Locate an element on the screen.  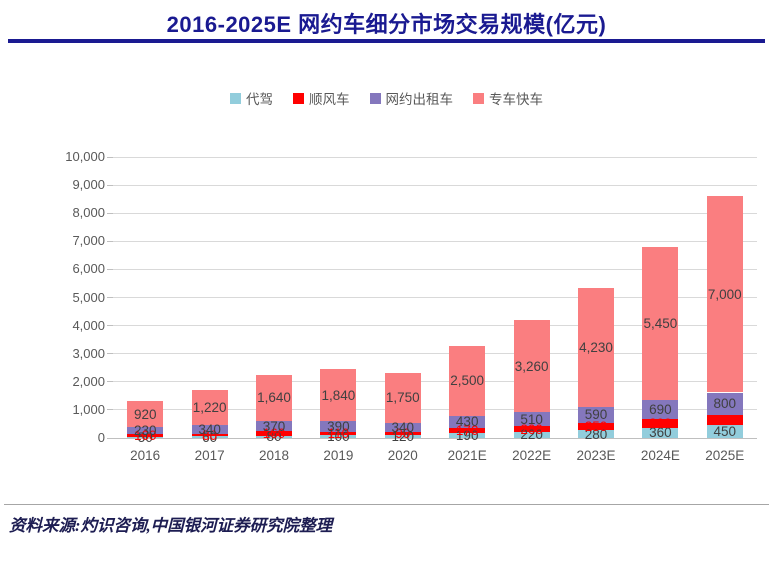
legend-label: 顺风车 is located at coordinates (329, 99).